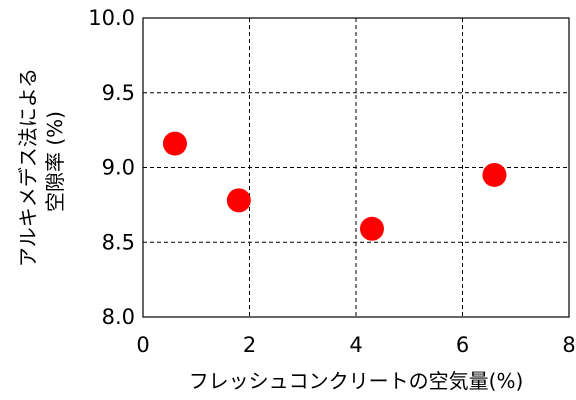  What do you see at coordinates (41, 167) in the screenshot?
I see `y-axis-label: アルキメデス法による 空隙率 (%)` at bounding box center [41, 167].